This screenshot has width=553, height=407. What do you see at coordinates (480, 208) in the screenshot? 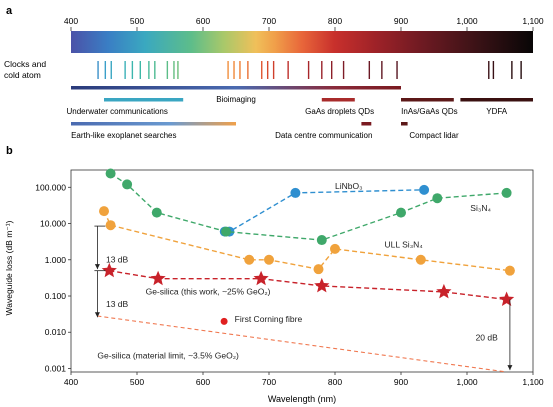
I see `series-label-si3n4: Si₃N₄` at bounding box center [480, 208].